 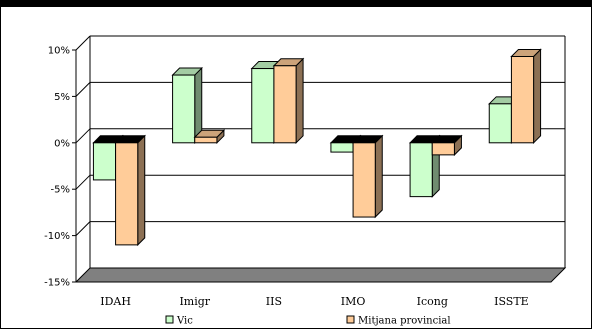 What do you see at coordinates (288, 101) in the screenshot?
I see `bar-iis-provincial` at bounding box center [288, 101].